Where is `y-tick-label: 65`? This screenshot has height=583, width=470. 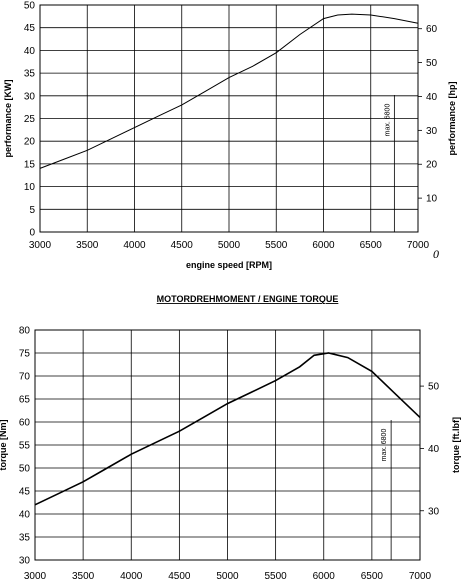 y-tick-label: 65 is located at coordinates (25, 400).